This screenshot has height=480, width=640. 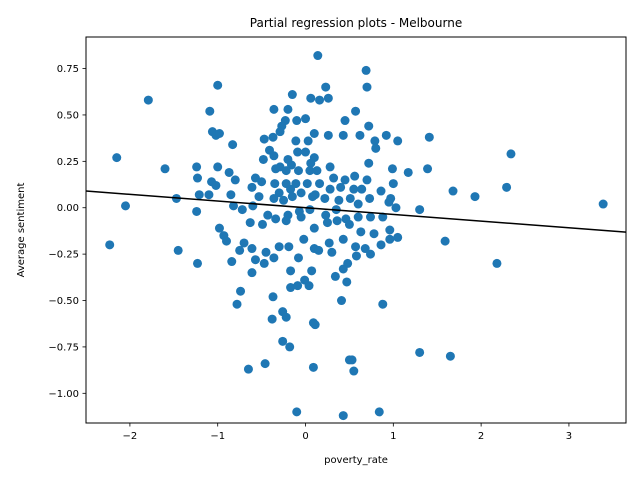 I want to click on y-tick-label: 0.50, so click(x=68, y=115).